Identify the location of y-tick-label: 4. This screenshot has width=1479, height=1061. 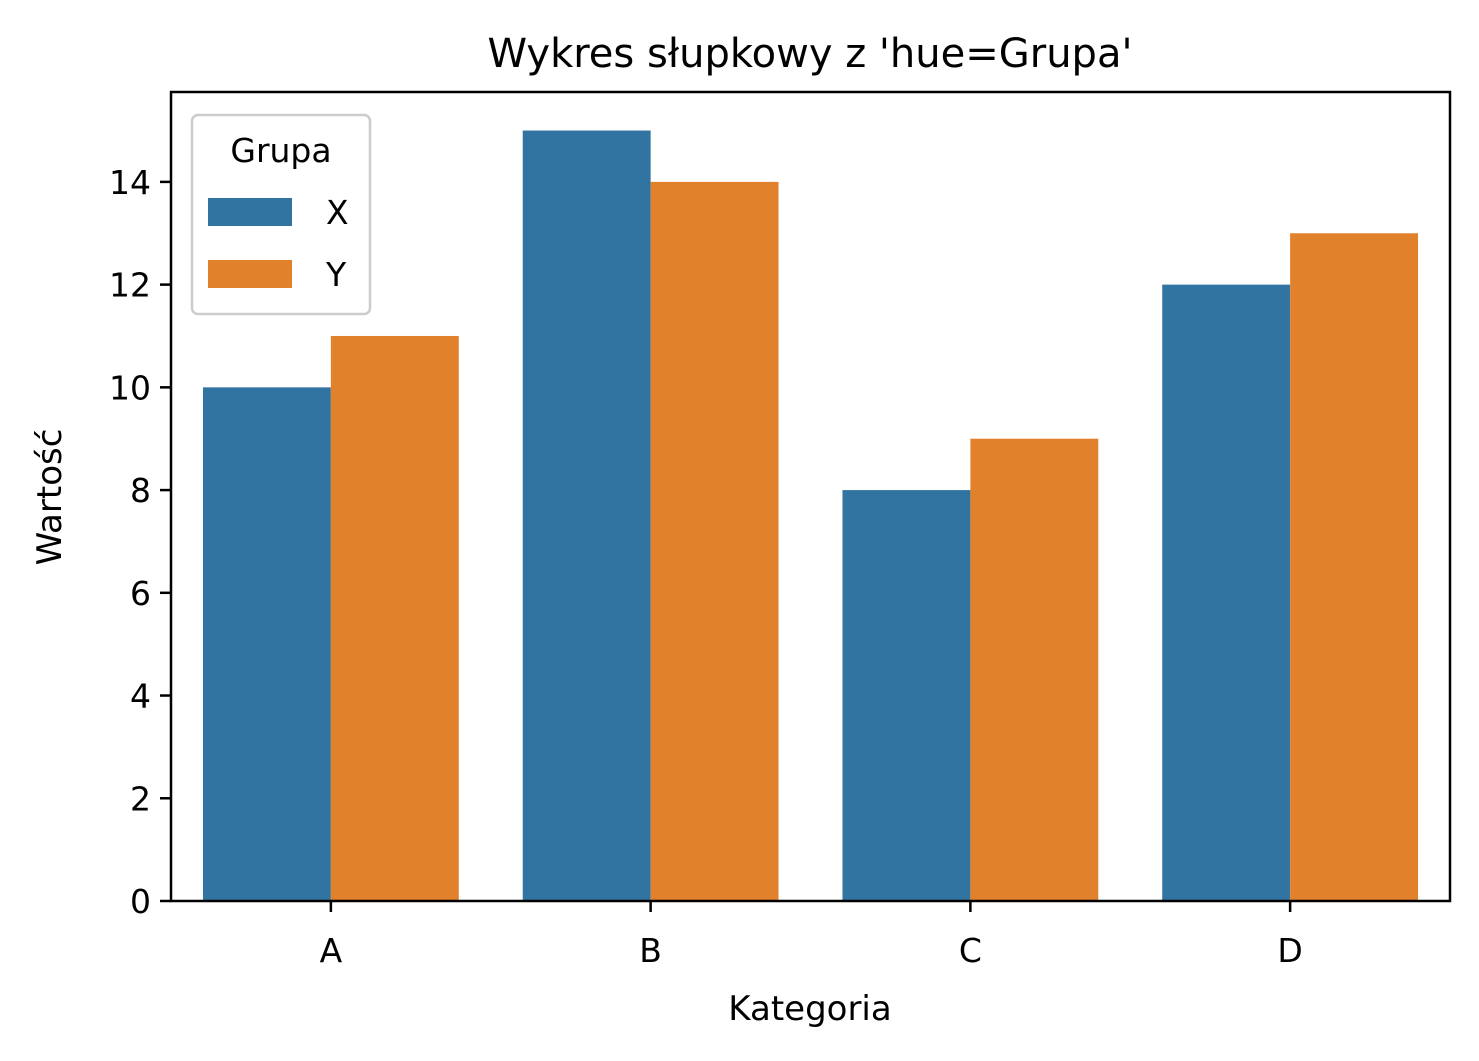
(140, 696).